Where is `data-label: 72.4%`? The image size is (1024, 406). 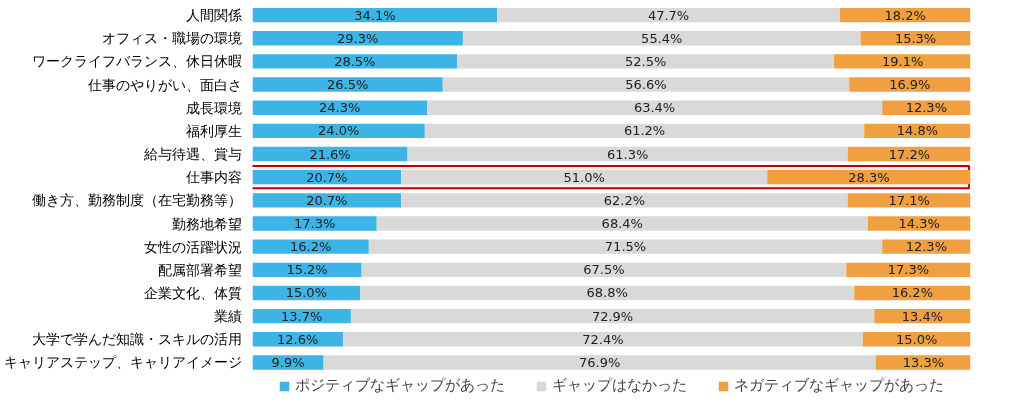
data-label: 72.4% is located at coordinates (603, 339).